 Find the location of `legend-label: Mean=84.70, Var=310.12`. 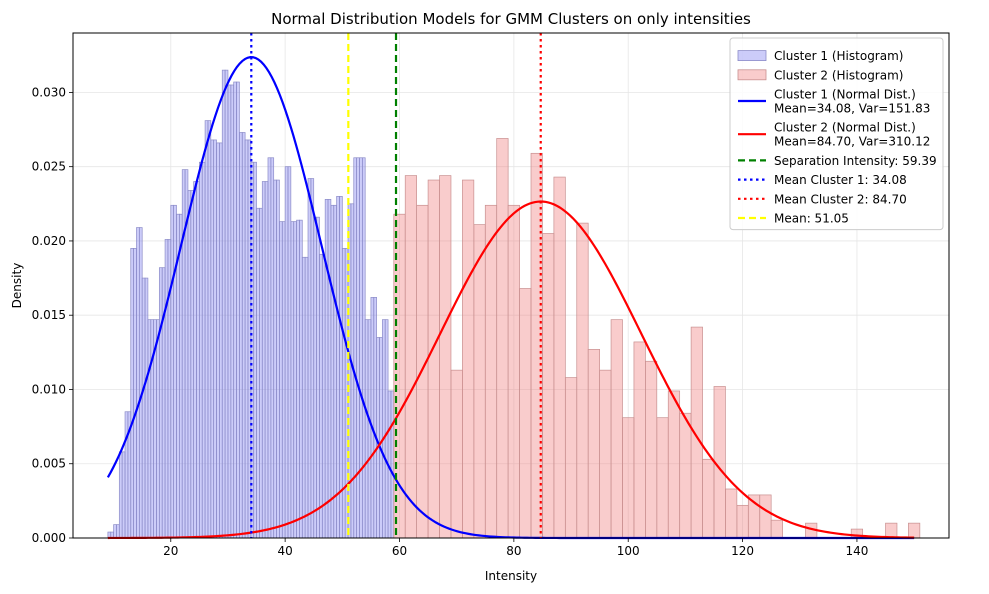

legend-label: Mean=84.70, Var=310.12 is located at coordinates (852, 142).